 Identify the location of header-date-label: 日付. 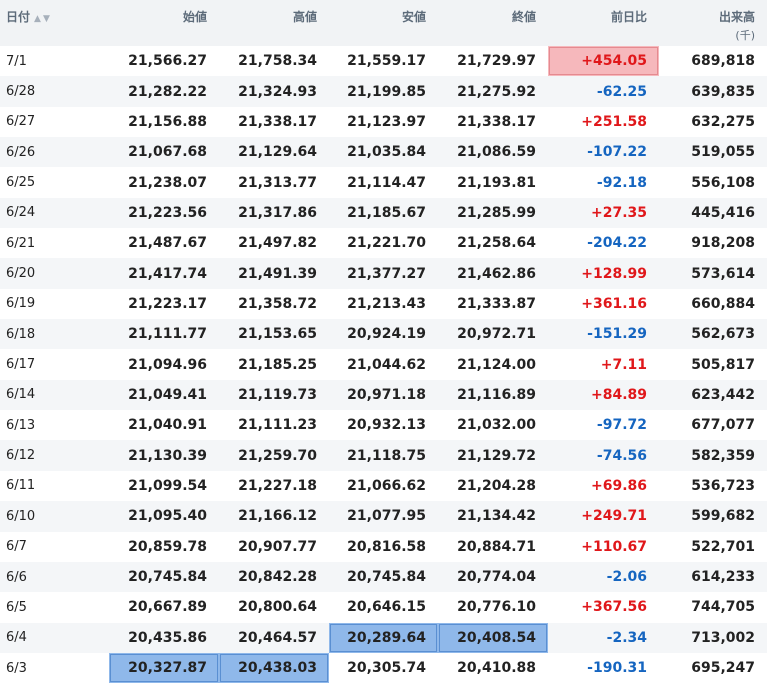
(18, 17).